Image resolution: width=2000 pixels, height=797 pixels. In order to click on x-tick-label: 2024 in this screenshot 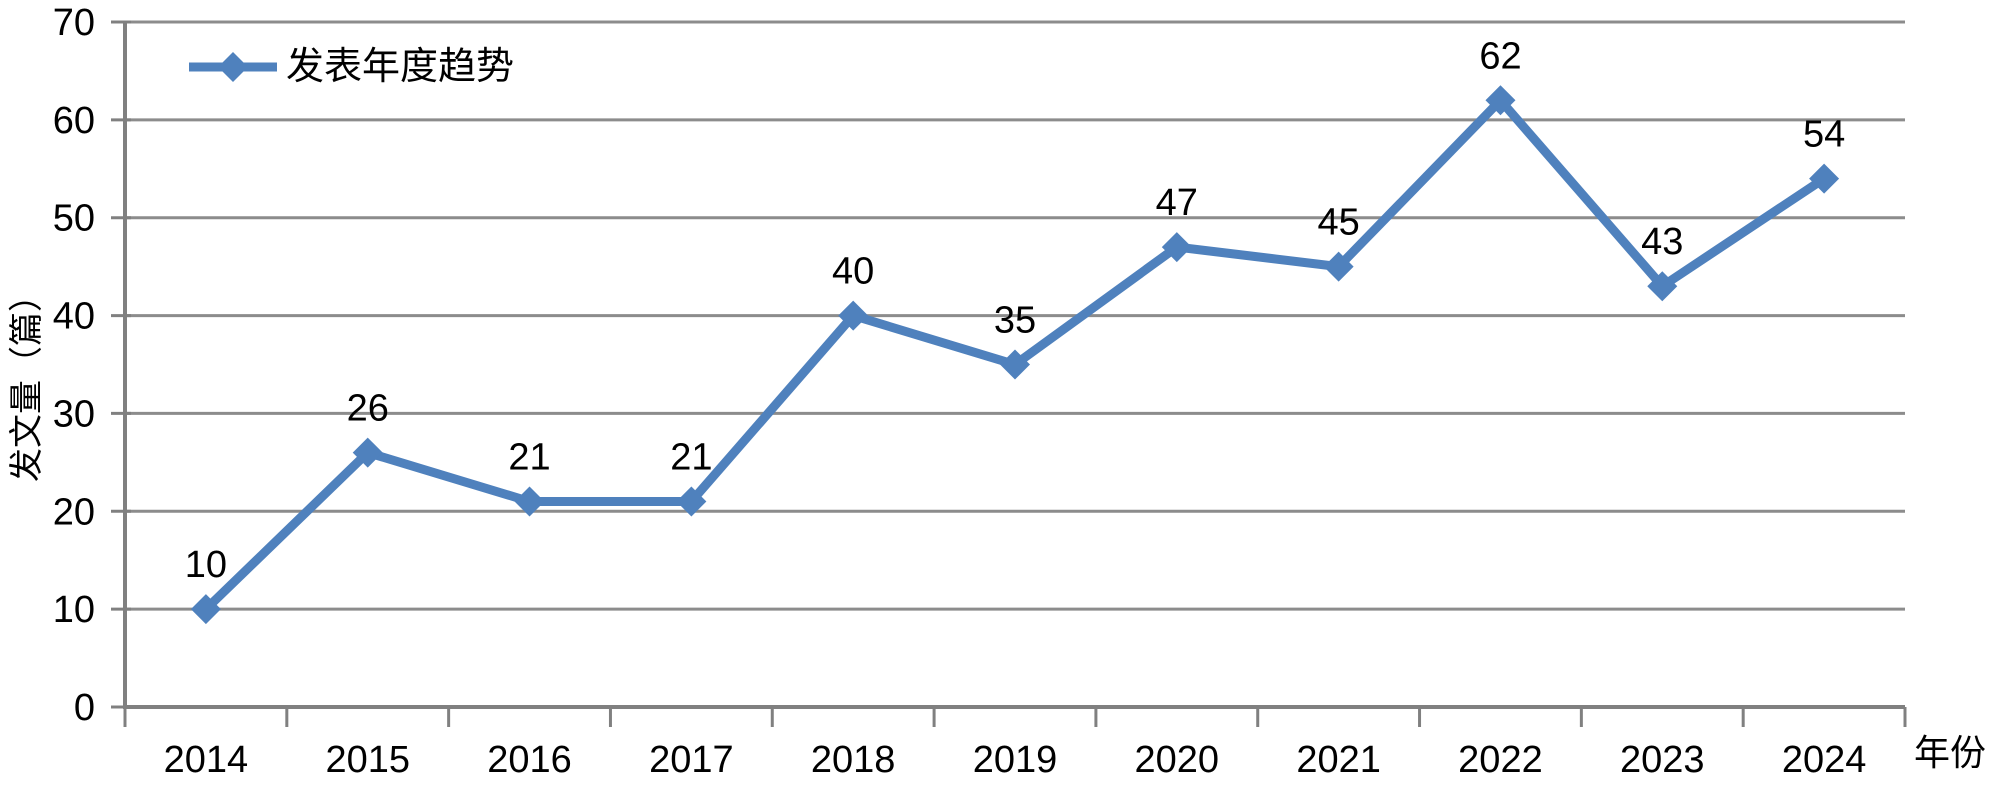, I will do `click(1824, 760)`.